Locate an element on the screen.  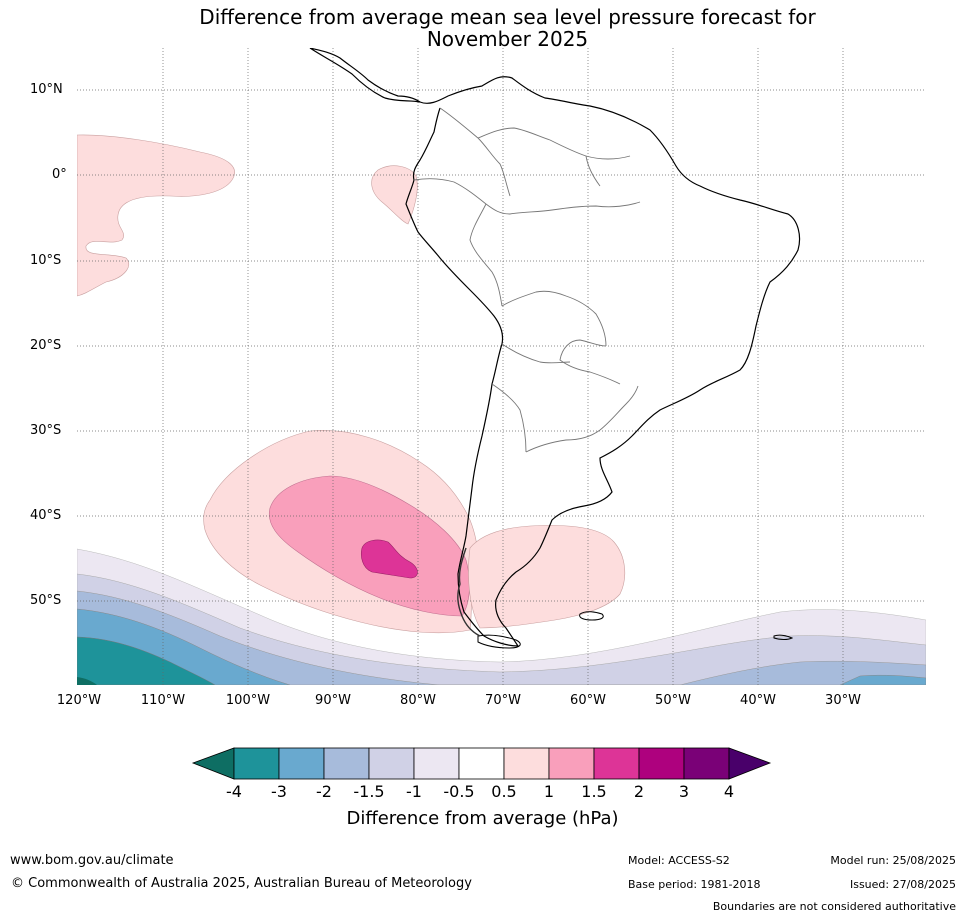
lat-label-20s: 20°S is located at coordinates (46, 345).